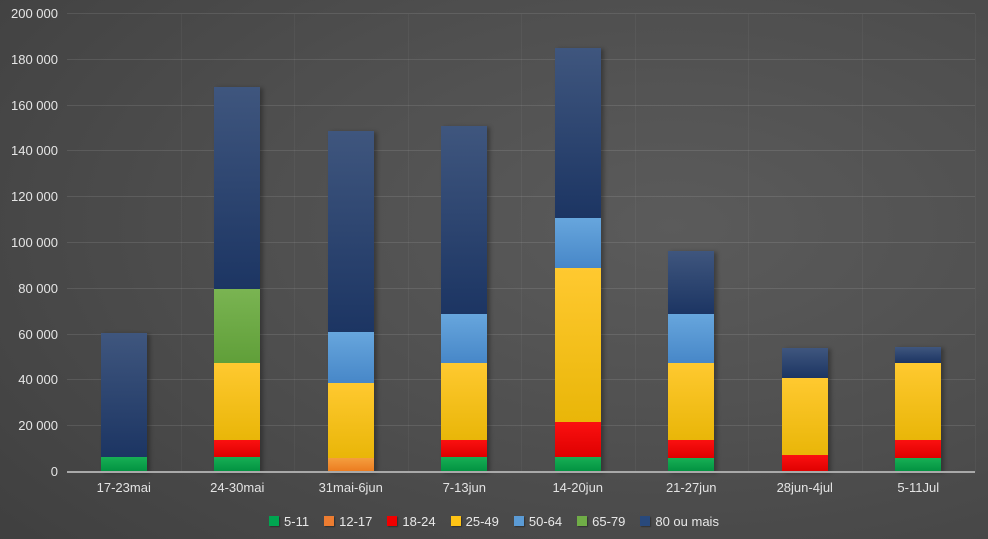 The width and height of the screenshot is (988, 539). I want to click on x-axis-label: 31mai-6jun, so click(350, 487).